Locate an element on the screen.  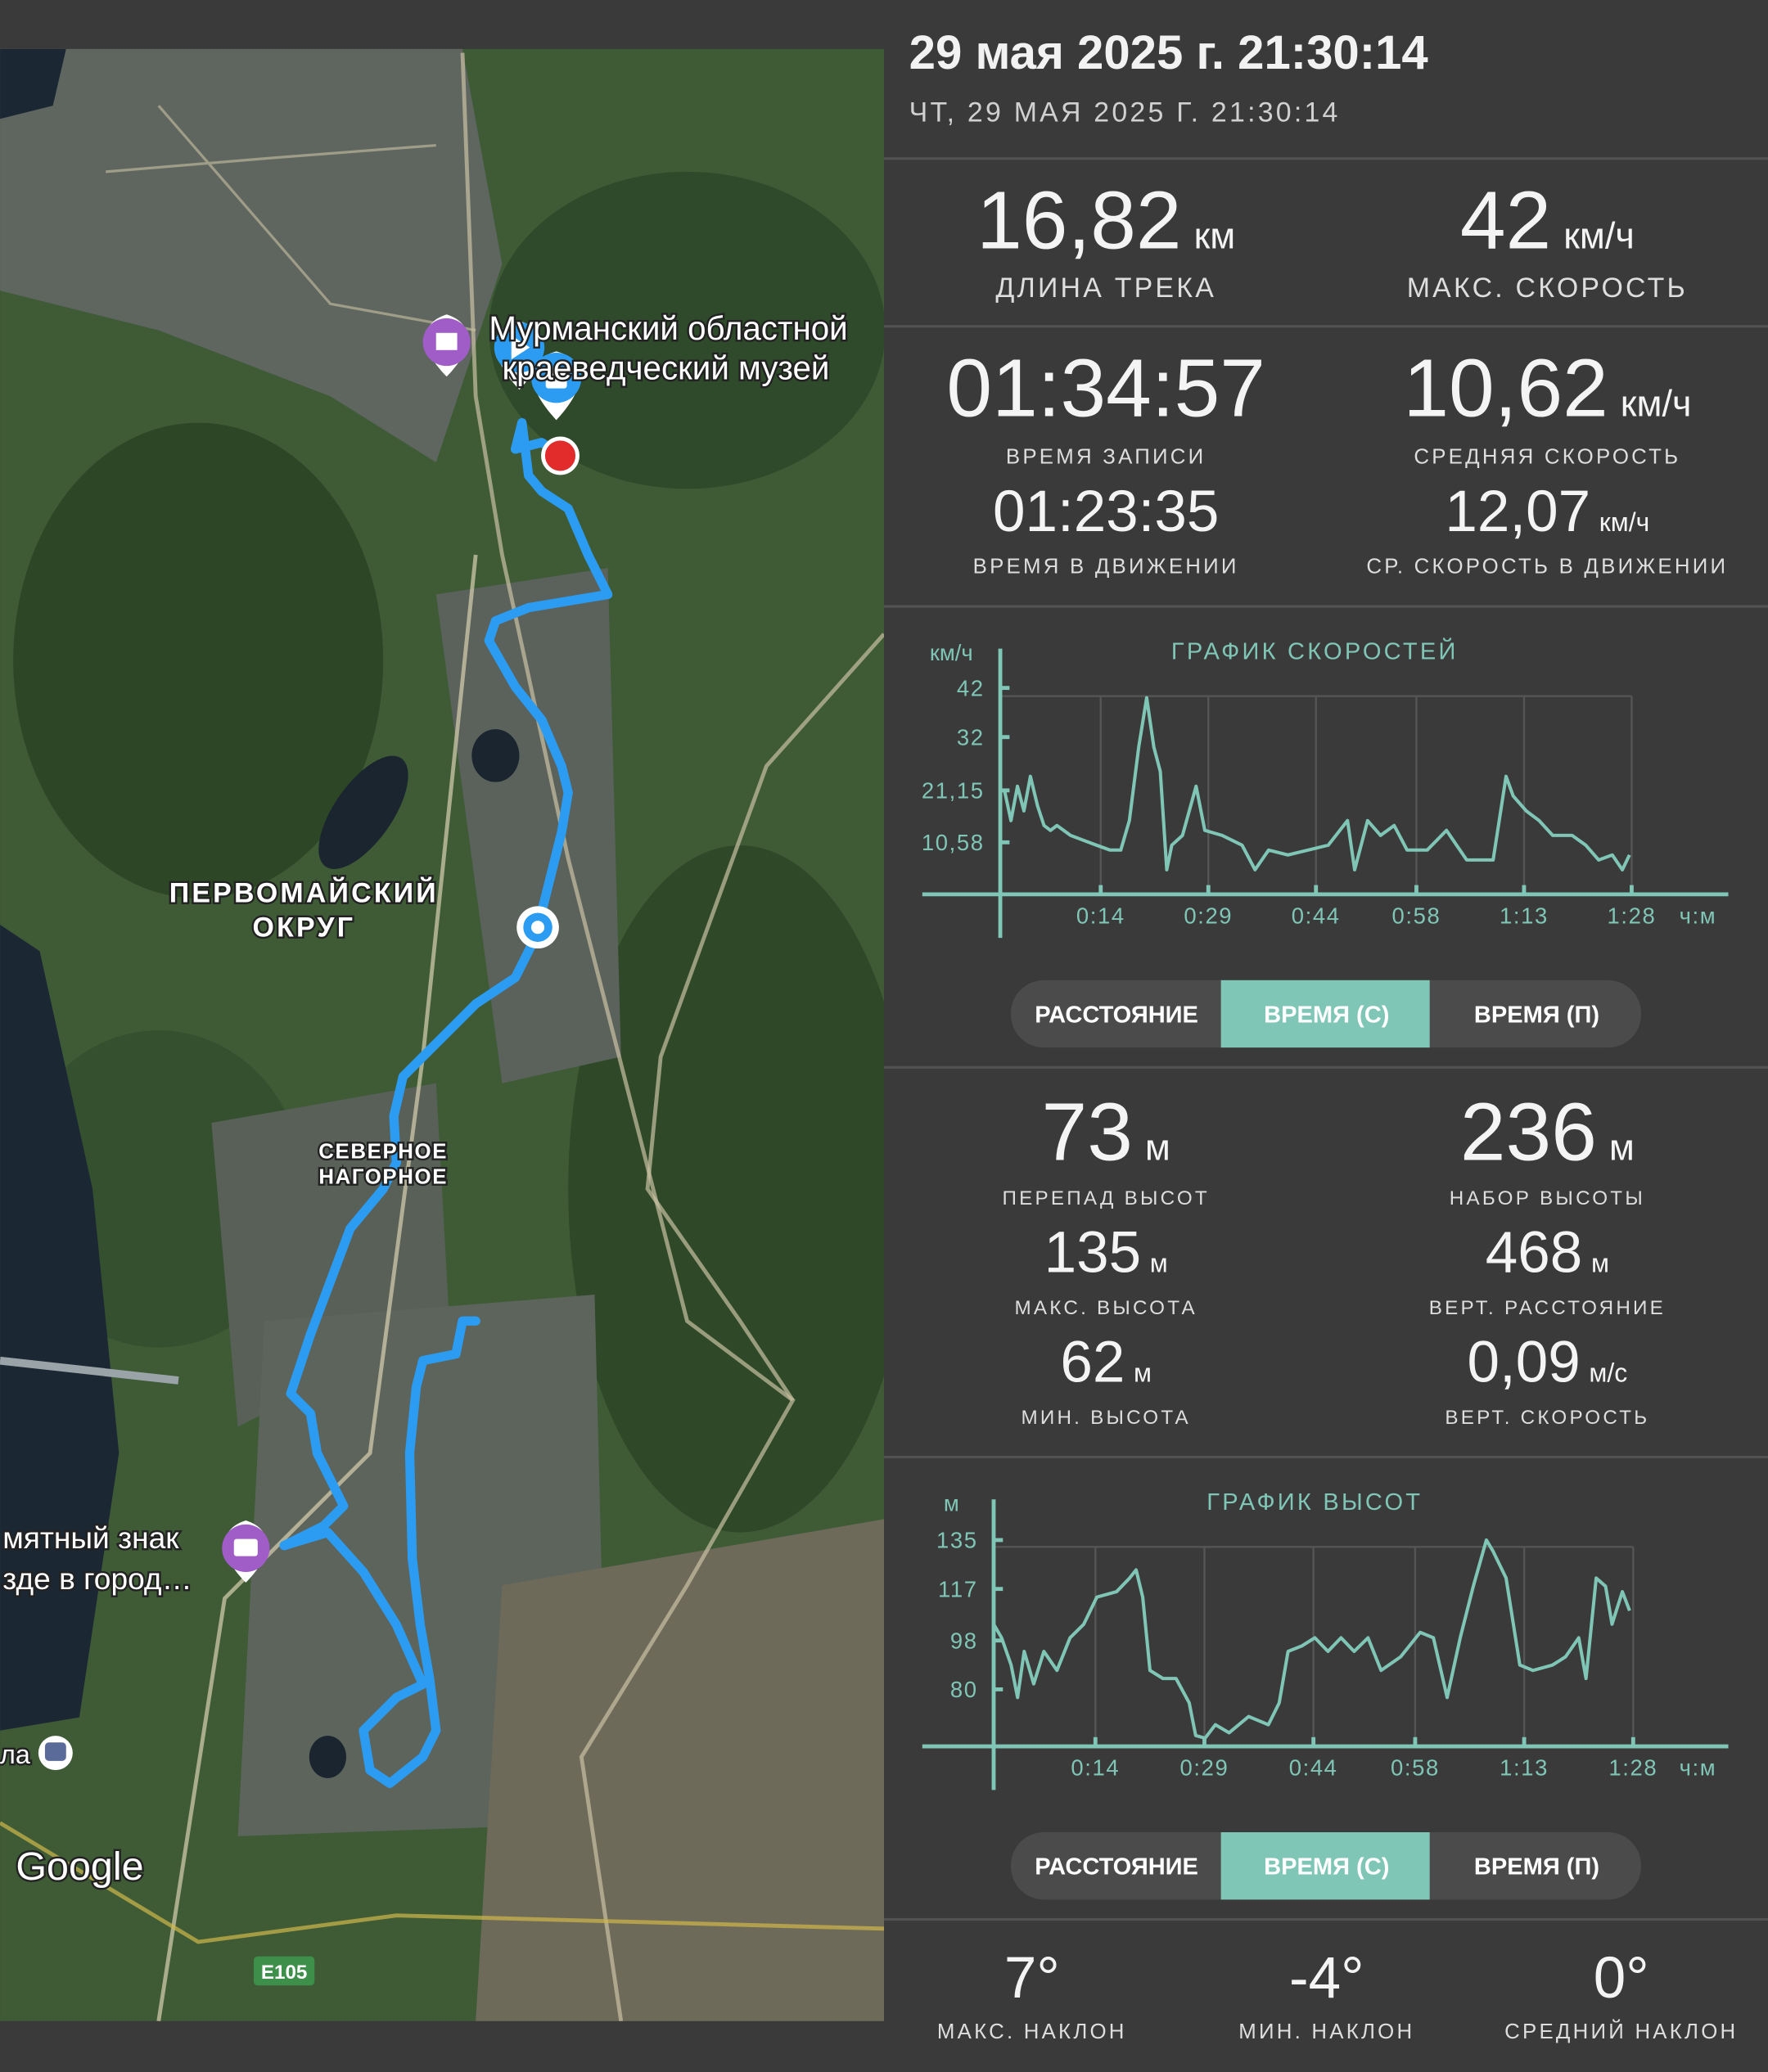
stat-number: 0° is located at coordinates (1621, 1978).